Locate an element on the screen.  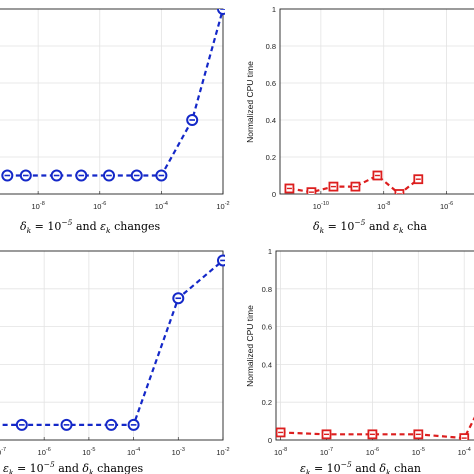
x-tick-labels: 10⁻⁸ 10⁻⁷ 10⁻⁶ 10⁻⁵ 10⁻⁴ is located at coordinates (372, 452).